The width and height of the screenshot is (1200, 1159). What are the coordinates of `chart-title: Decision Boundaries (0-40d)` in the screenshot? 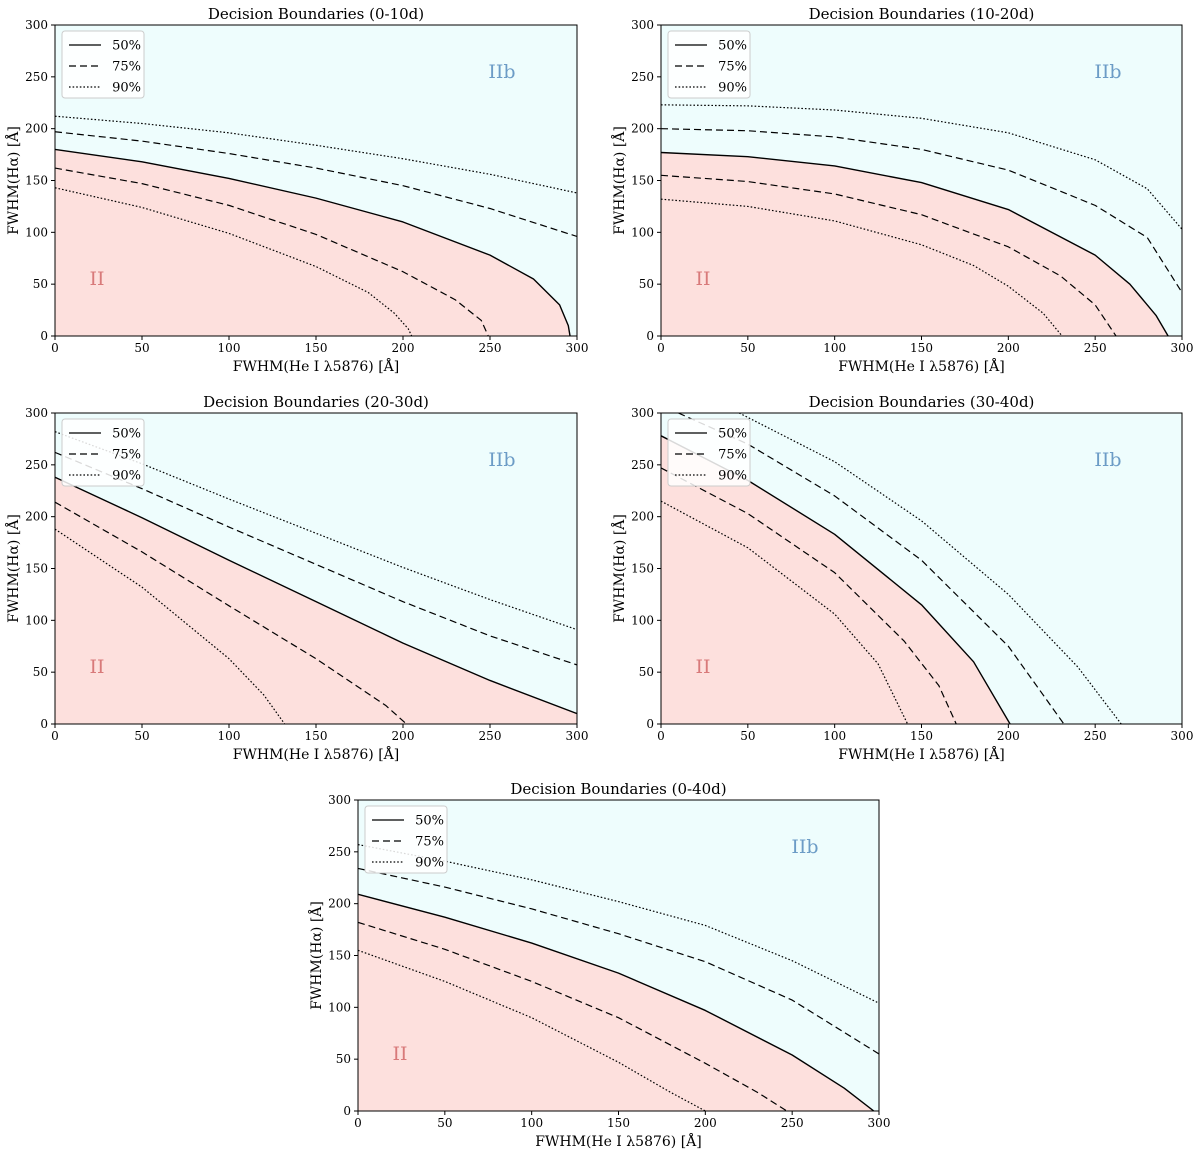 It's located at (618, 789).